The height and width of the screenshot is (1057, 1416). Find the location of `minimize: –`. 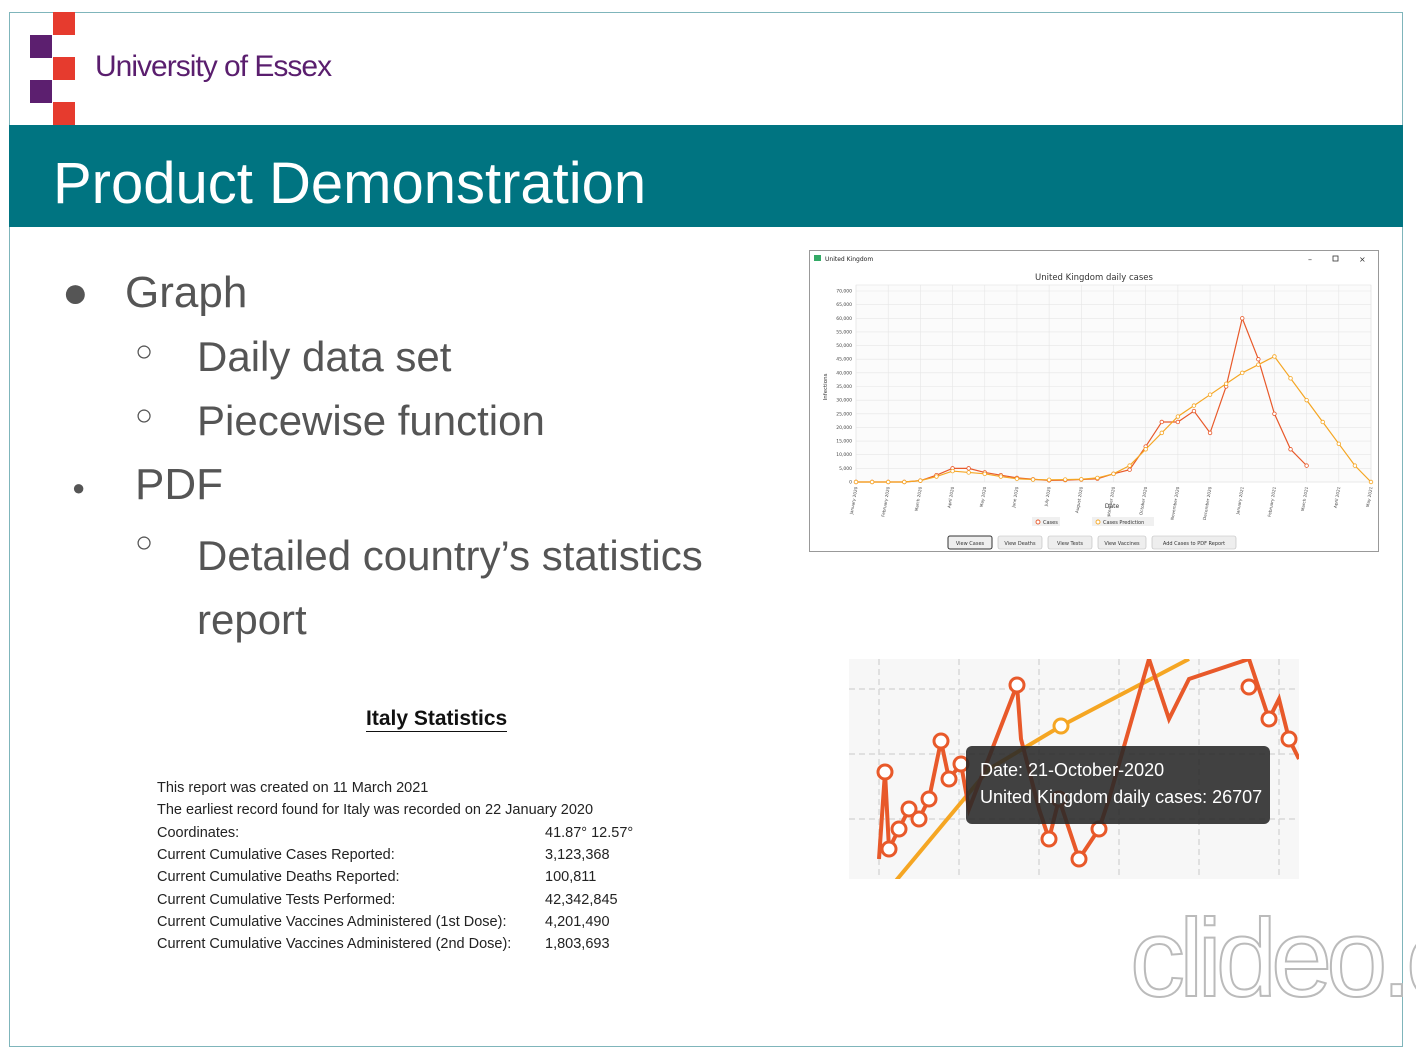

minimize: – is located at coordinates (1310, 259).